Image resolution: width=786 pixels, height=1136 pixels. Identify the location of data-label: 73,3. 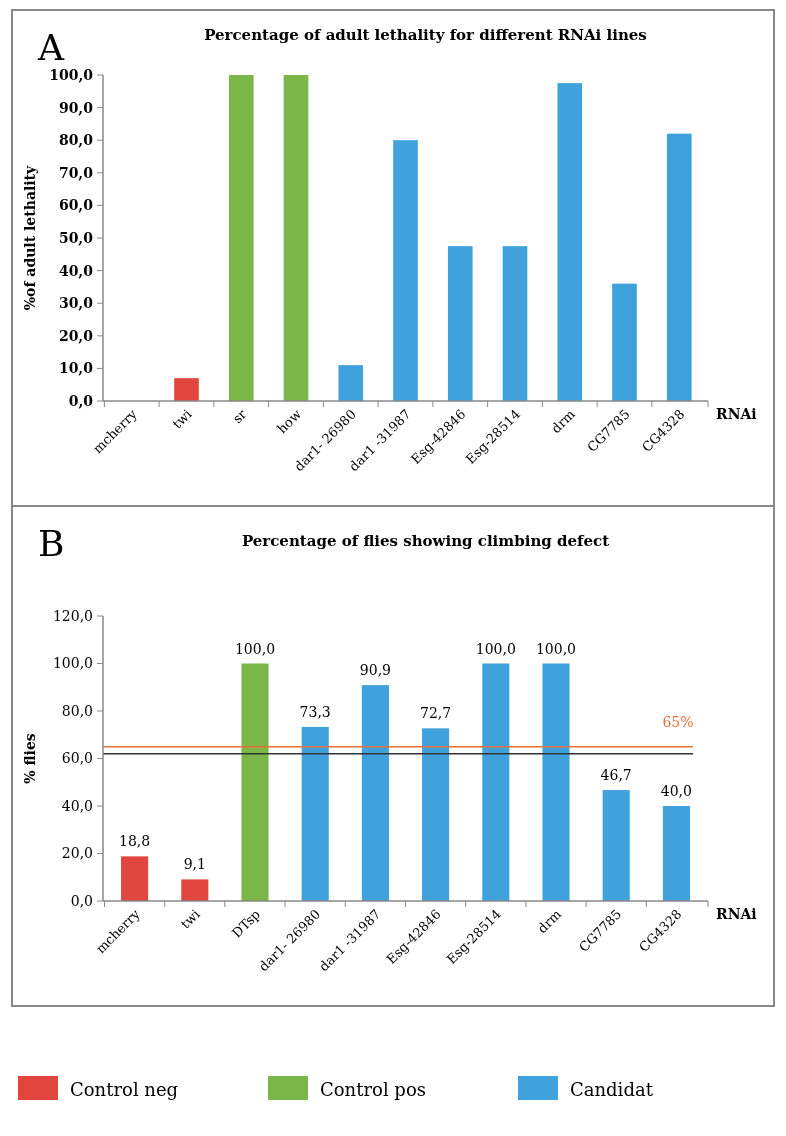
(315, 711).